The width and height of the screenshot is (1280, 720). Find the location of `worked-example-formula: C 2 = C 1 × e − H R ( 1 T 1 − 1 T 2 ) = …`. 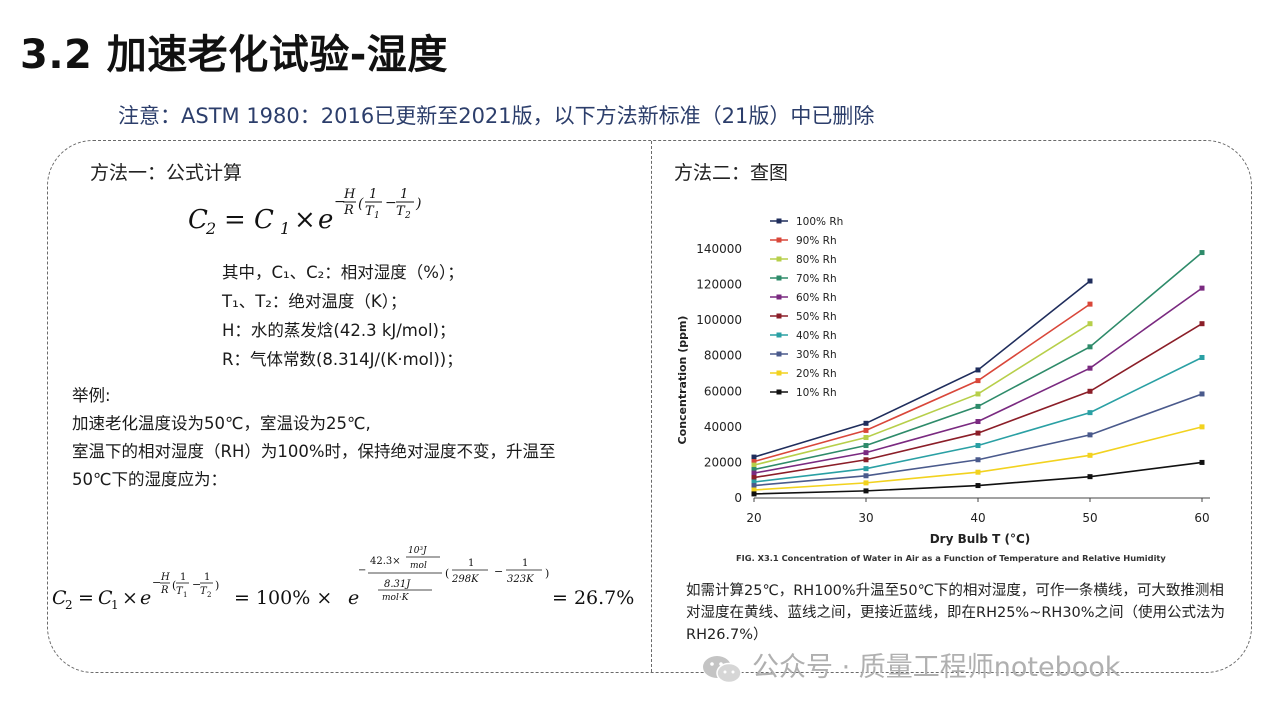

worked-example-formula: C 2 = C 1 × e − H R ( 1 T 1 − 1 T 2 ) = … is located at coordinates (343, 579).